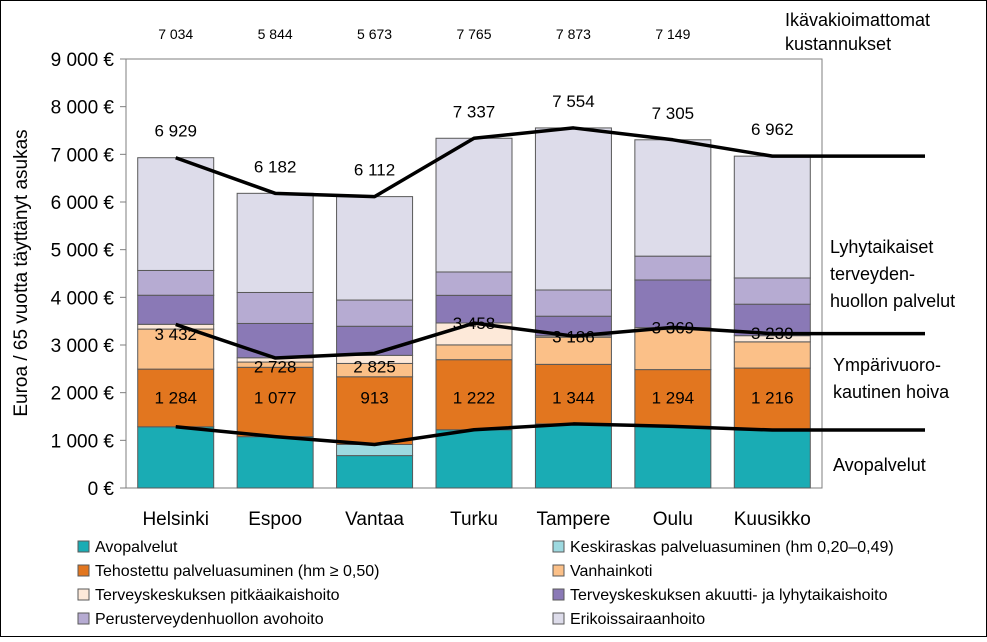 The height and width of the screenshot is (642, 987). I want to click on avopalvelut-data-label: 1 344, so click(573, 397).